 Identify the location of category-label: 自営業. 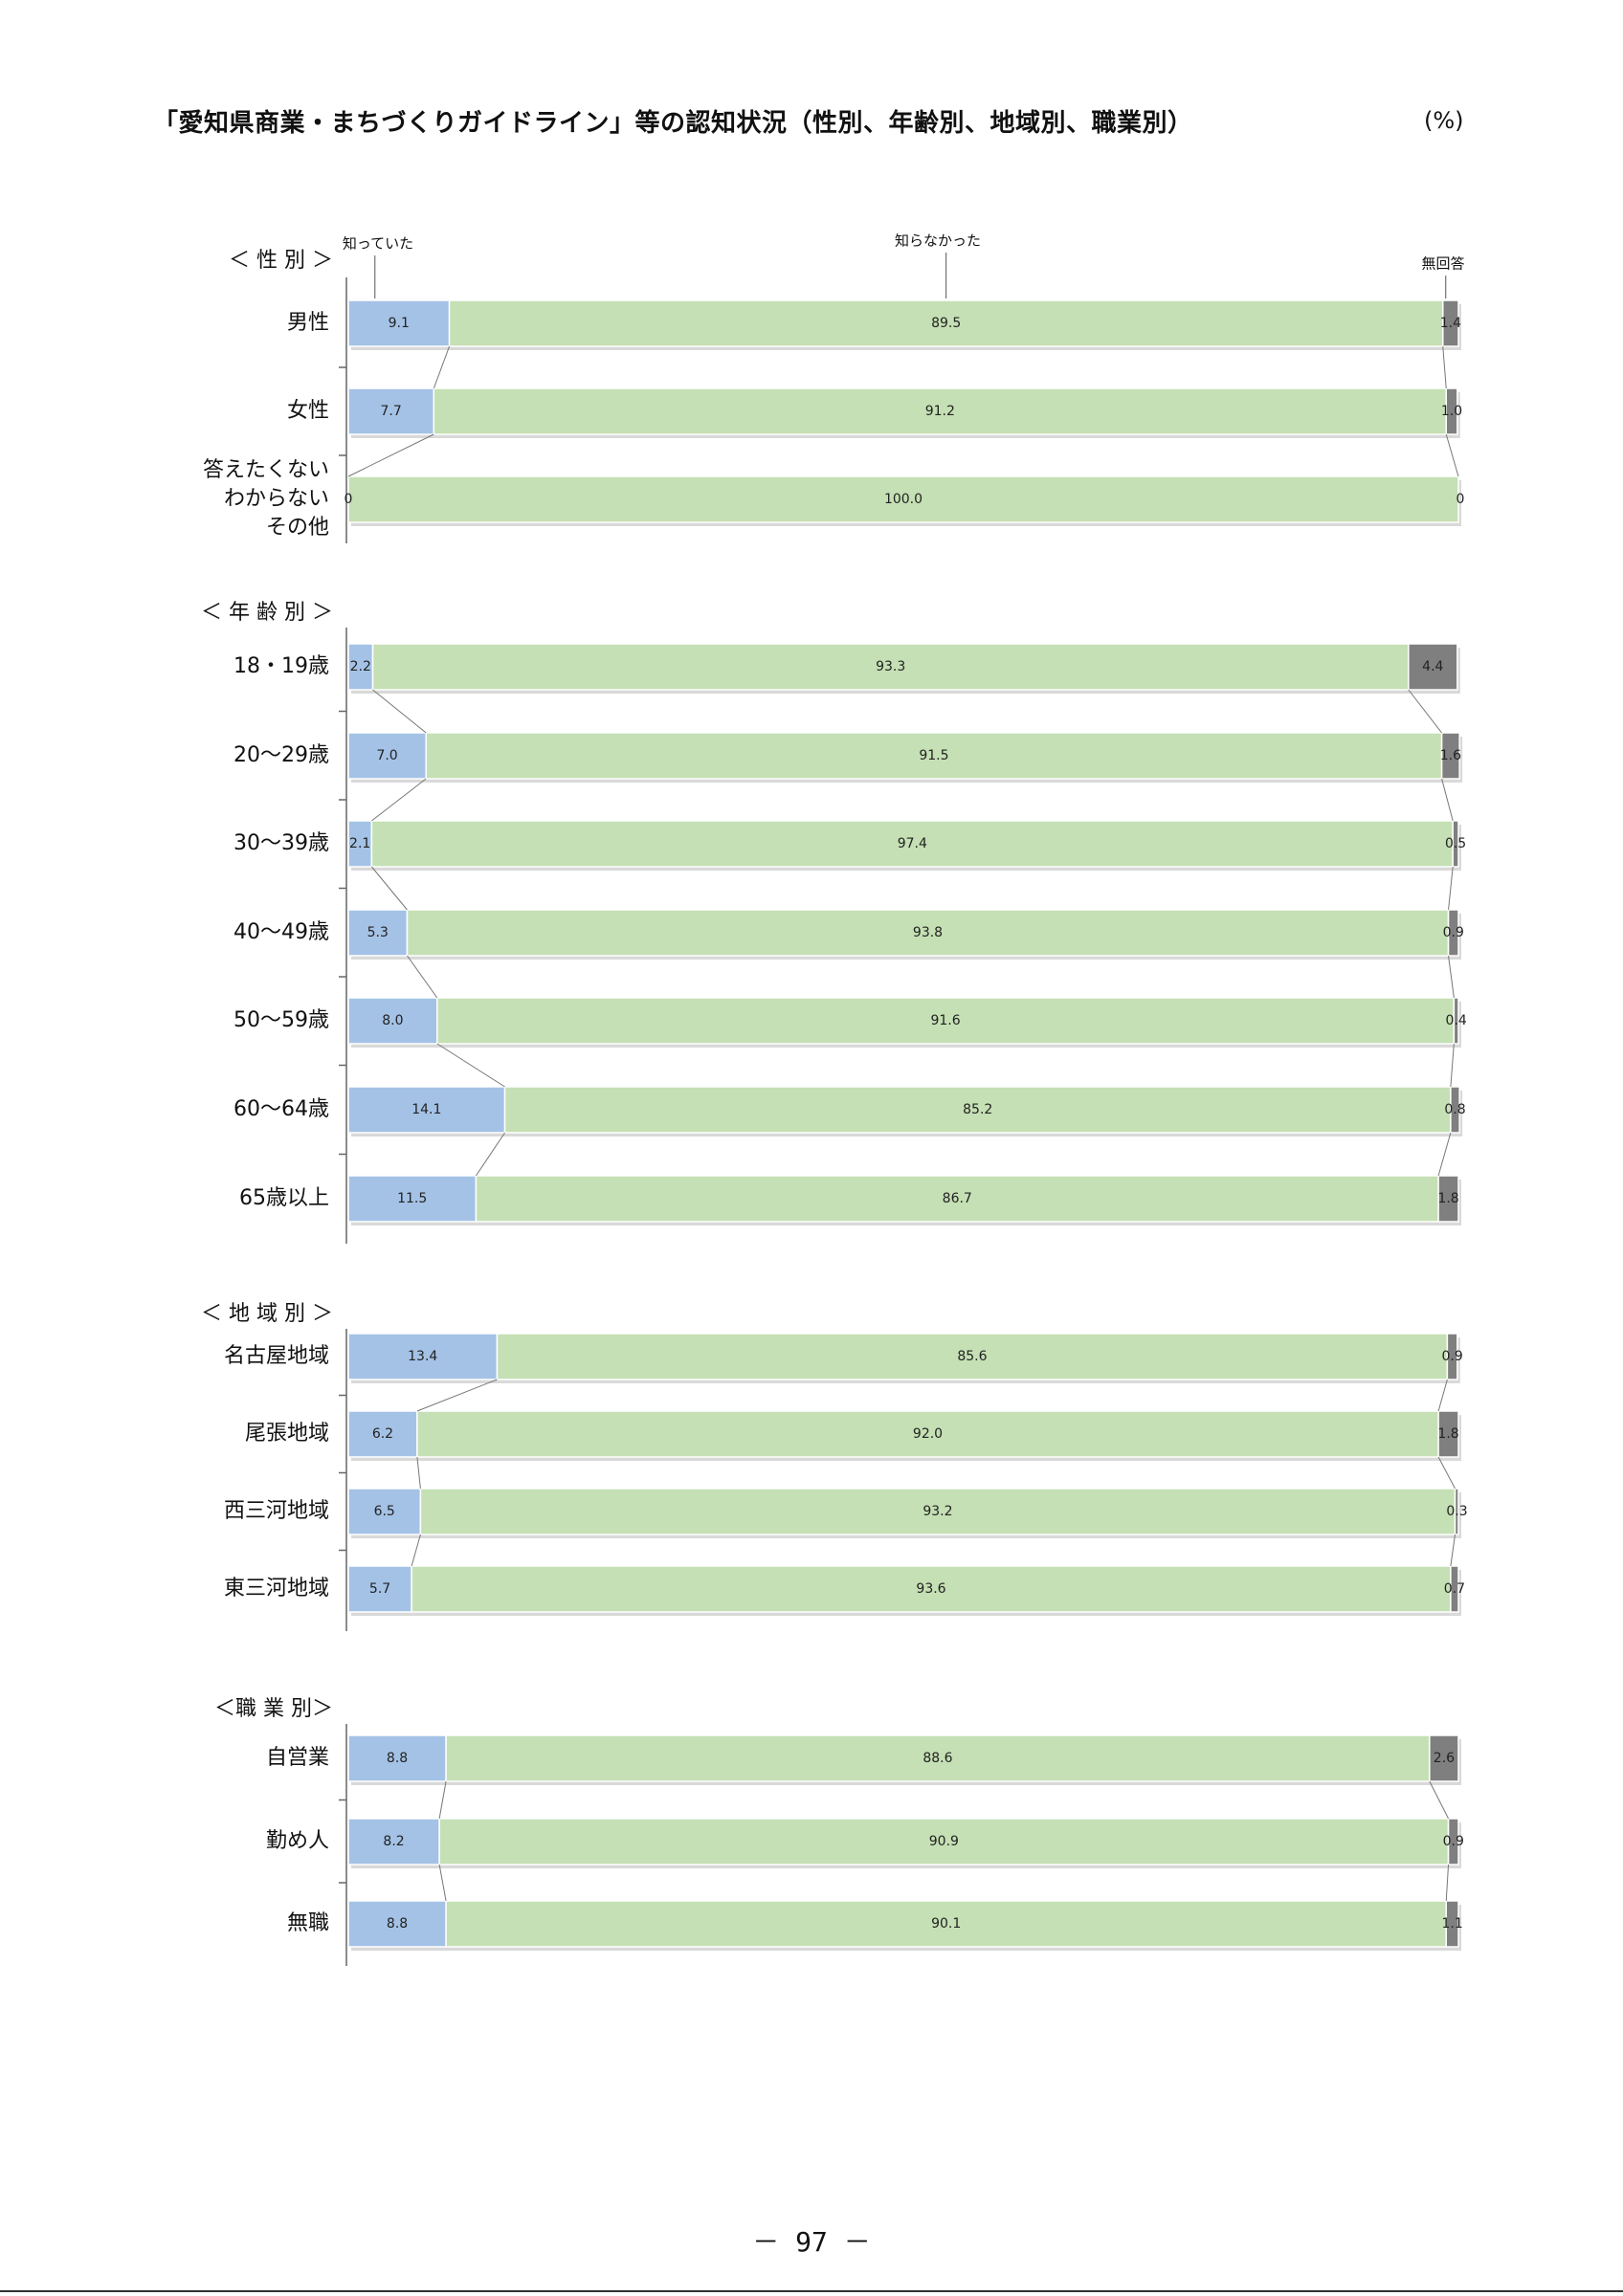
(297, 1758).